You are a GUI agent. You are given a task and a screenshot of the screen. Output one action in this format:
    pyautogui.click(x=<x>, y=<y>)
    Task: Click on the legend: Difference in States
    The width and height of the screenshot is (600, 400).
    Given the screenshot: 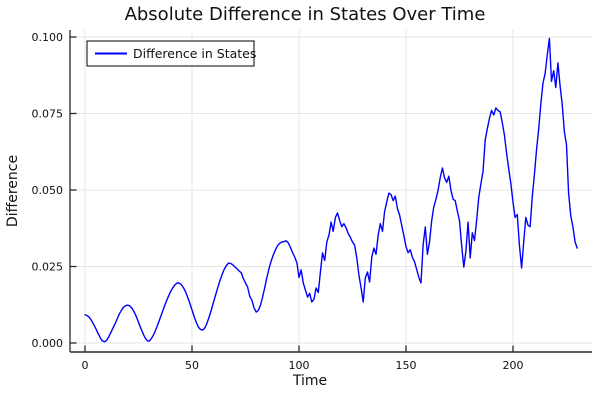 What is the action you would take?
    pyautogui.click(x=171, y=53)
    